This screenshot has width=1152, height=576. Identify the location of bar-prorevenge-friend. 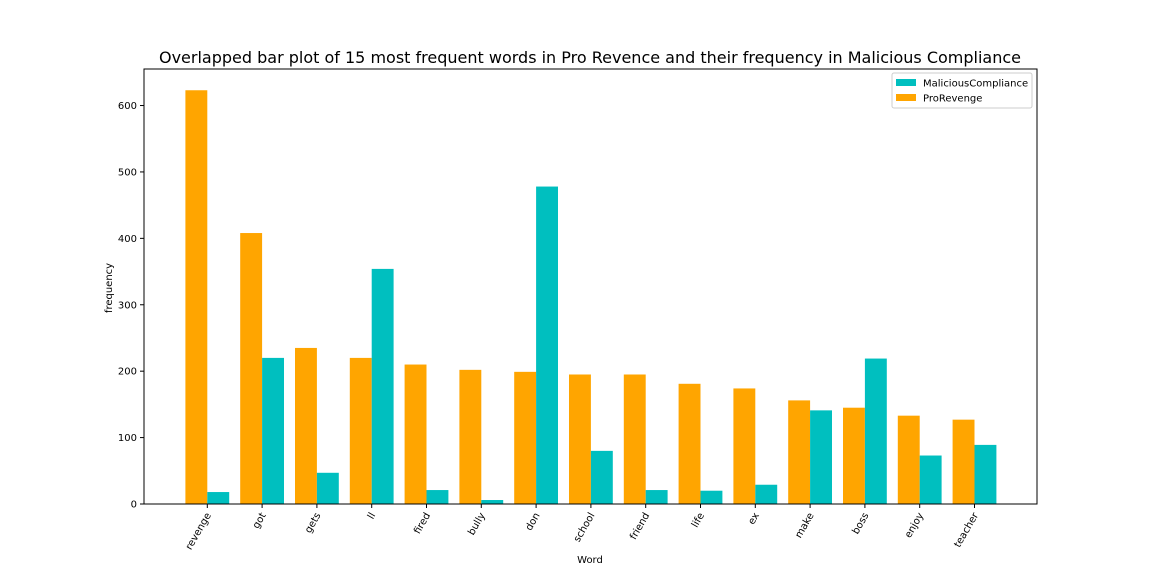
(634, 439).